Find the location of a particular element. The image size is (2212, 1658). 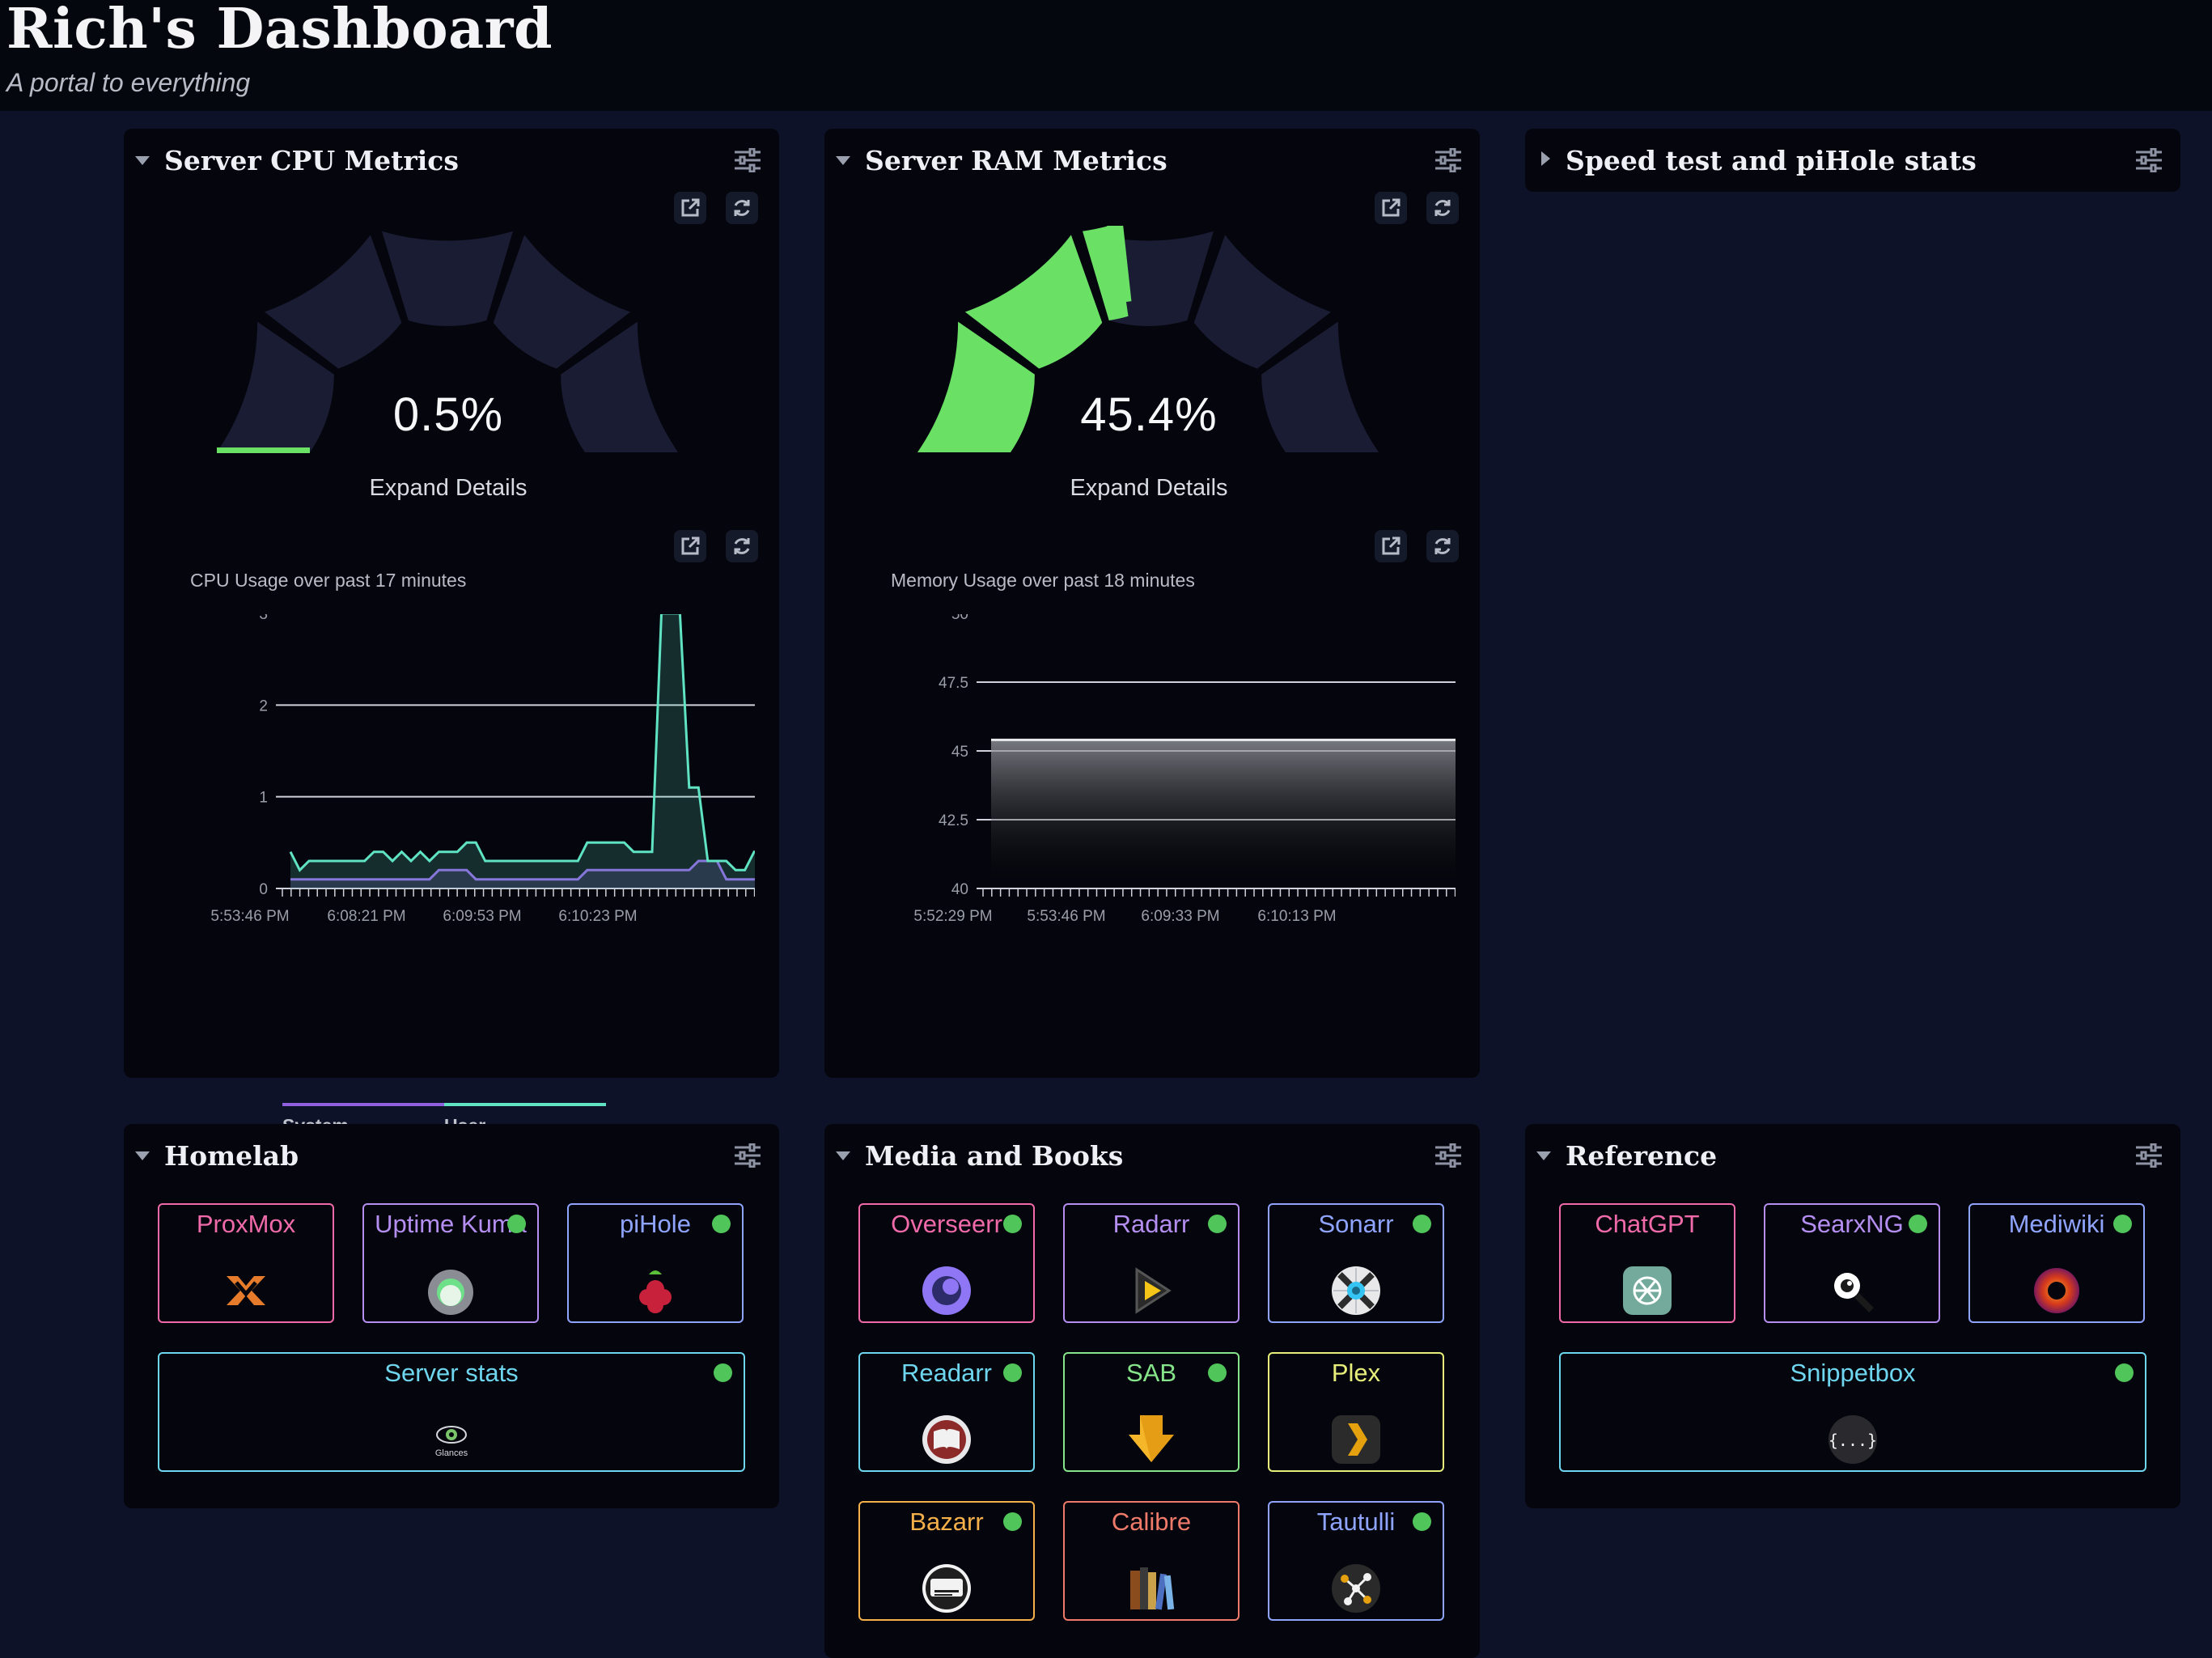

tile-server-stats: Server stats Glances is located at coordinates (451, 1412).